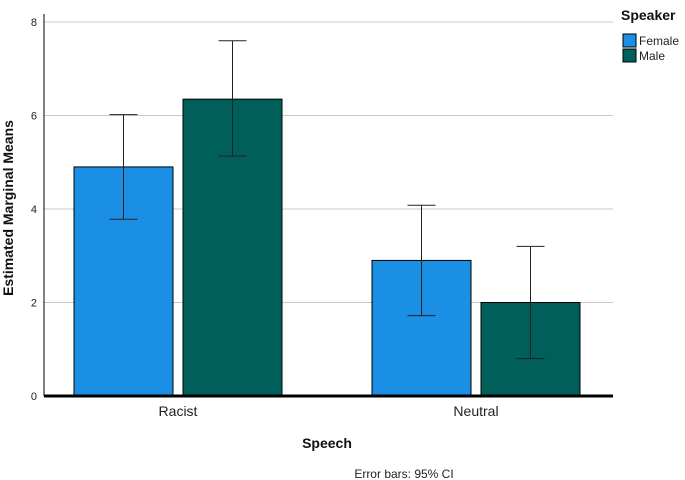 The image size is (685, 480). Describe the element at coordinates (648, 15) in the screenshot. I see `legend-title: Speaker` at that location.